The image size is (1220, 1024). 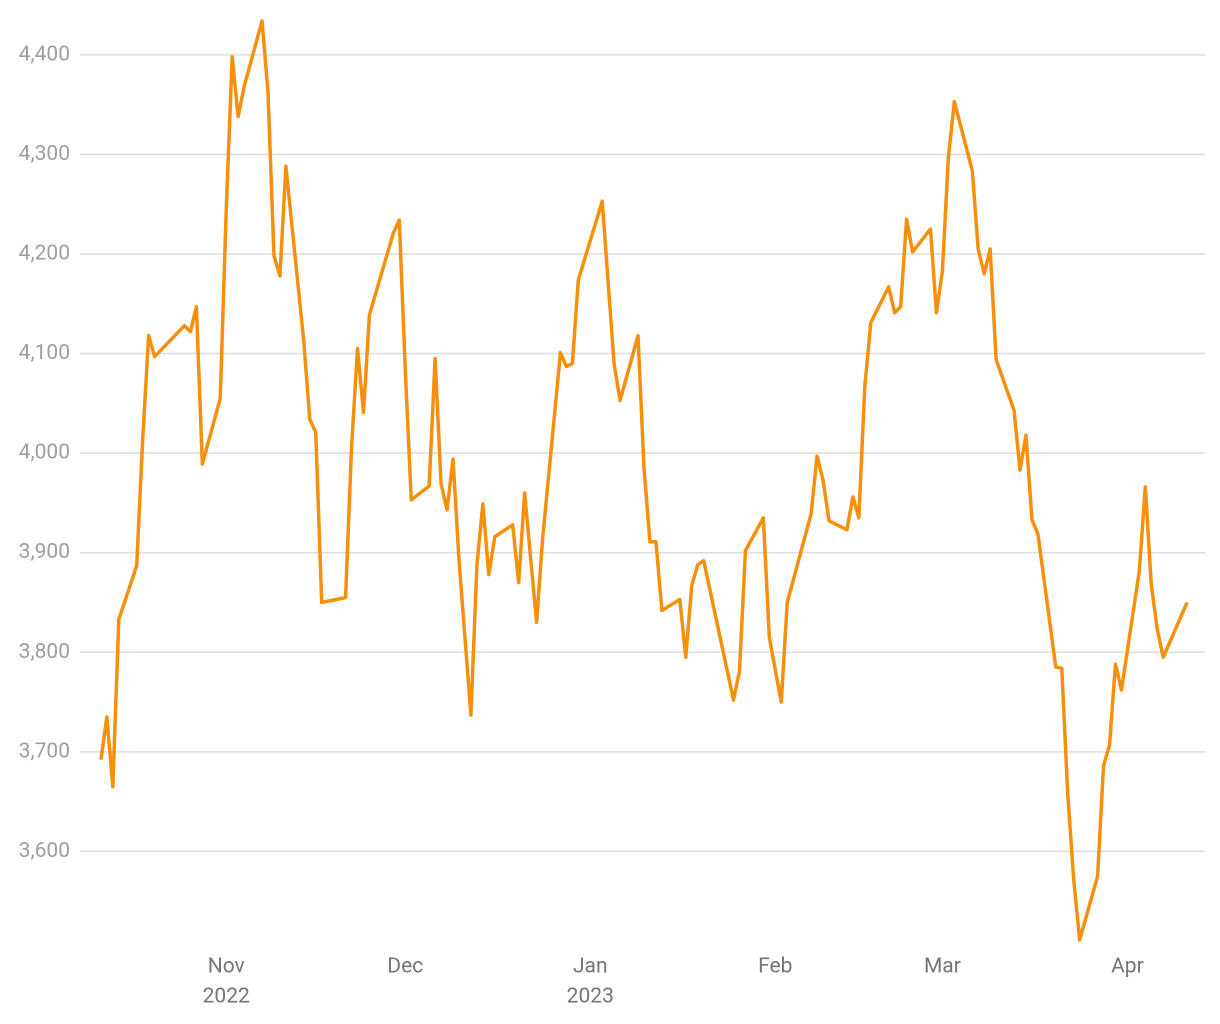 What do you see at coordinates (44, 54) in the screenshot?
I see `y-tick-label: 4,400` at bounding box center [44, 54].